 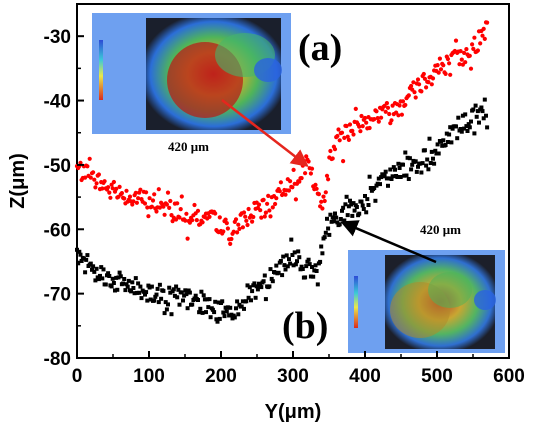 What do you see at coordinates (388, 242) in the screenshot?
I see `inset-b-arrow` at bounding box center [388, 242].